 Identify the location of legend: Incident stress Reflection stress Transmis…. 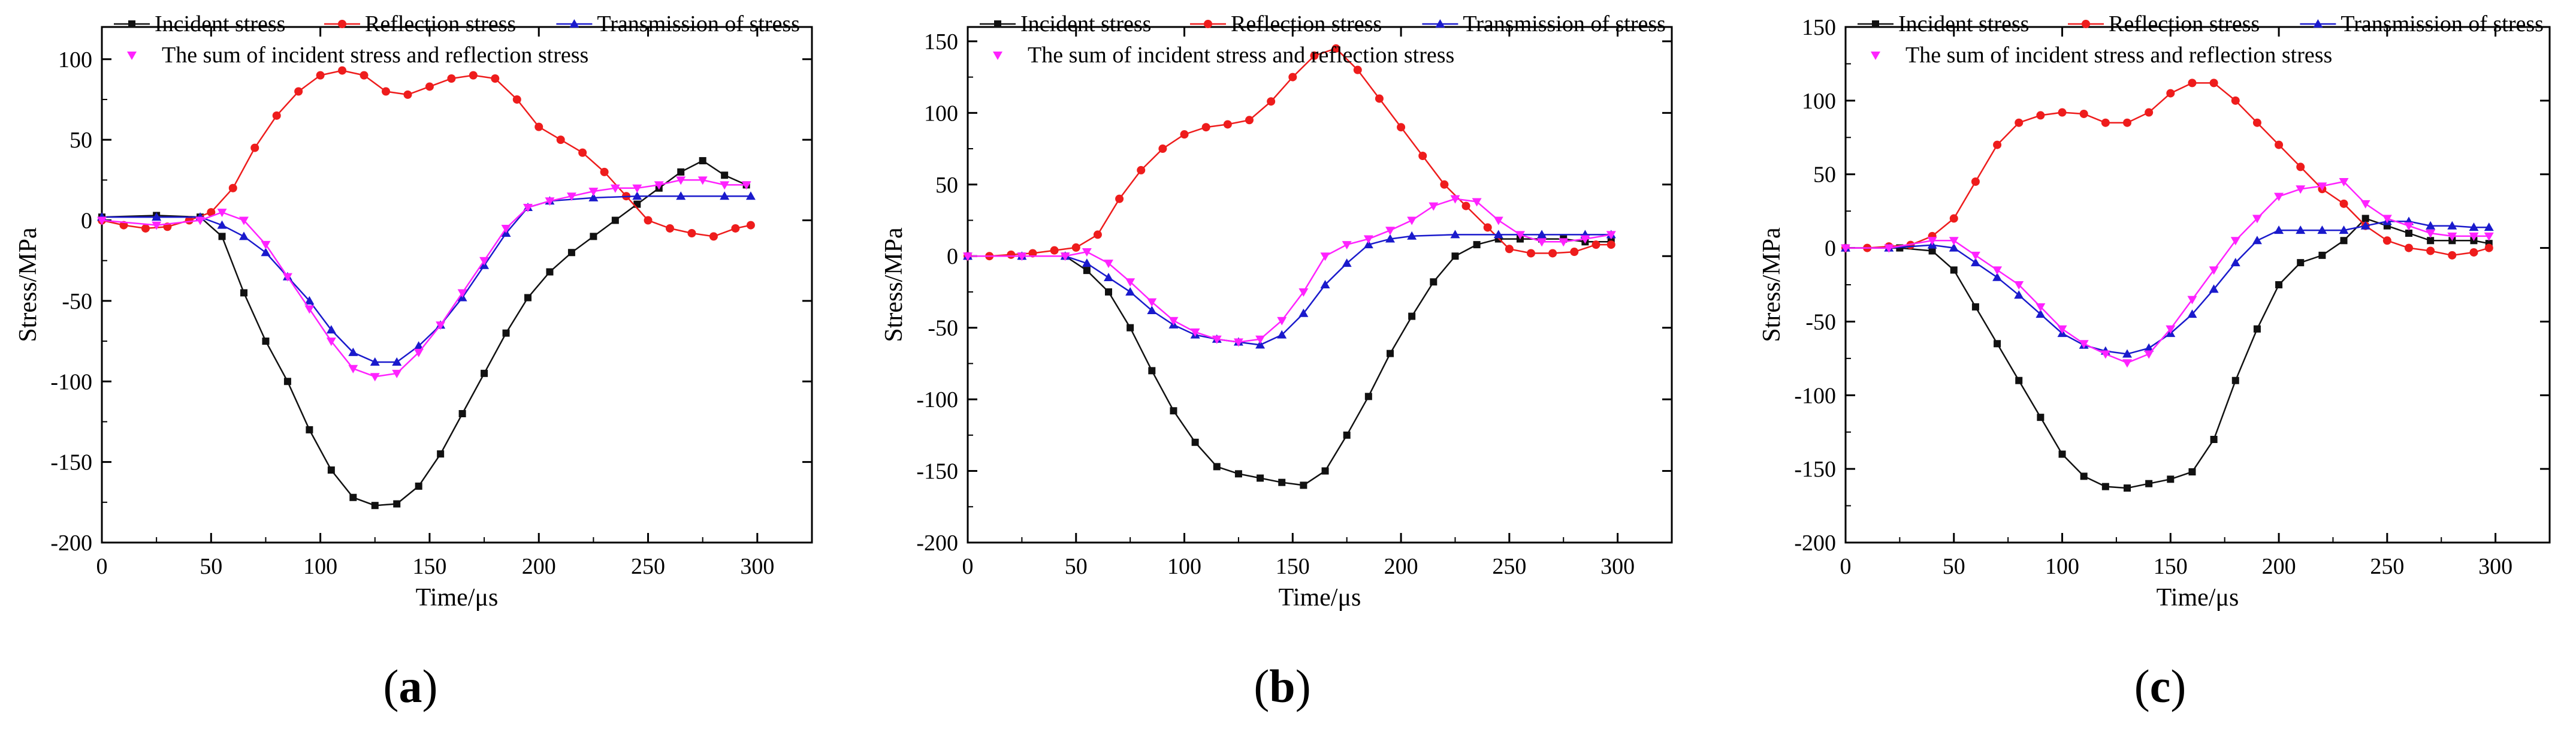
(457, 39).